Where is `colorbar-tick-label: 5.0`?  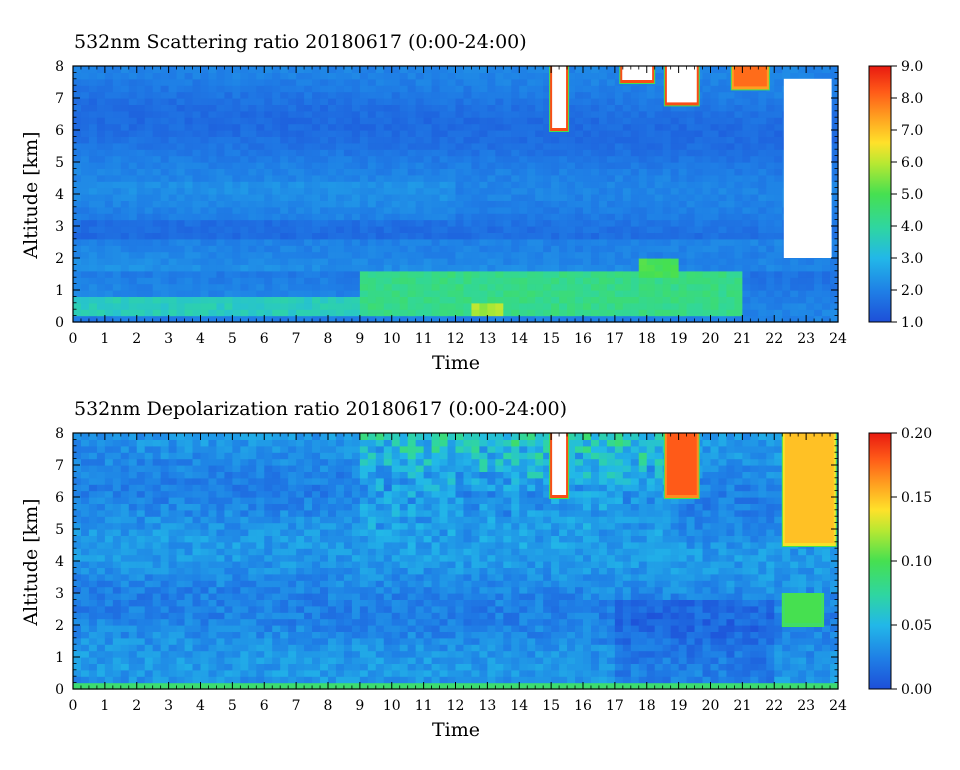 colorbar-tick-label: 5.0 is located at coordinates (912, 195).